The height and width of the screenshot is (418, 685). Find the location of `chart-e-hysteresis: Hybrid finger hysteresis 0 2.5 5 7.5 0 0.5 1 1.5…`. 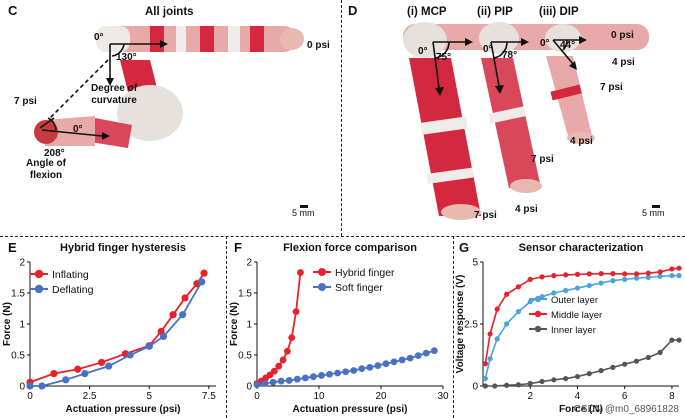

chart-e-hysteresis: Hybrid finger hysteresis 0 2.5 5 7.5 0 0.5 1 1.5… is located at coordinates (109, 328).